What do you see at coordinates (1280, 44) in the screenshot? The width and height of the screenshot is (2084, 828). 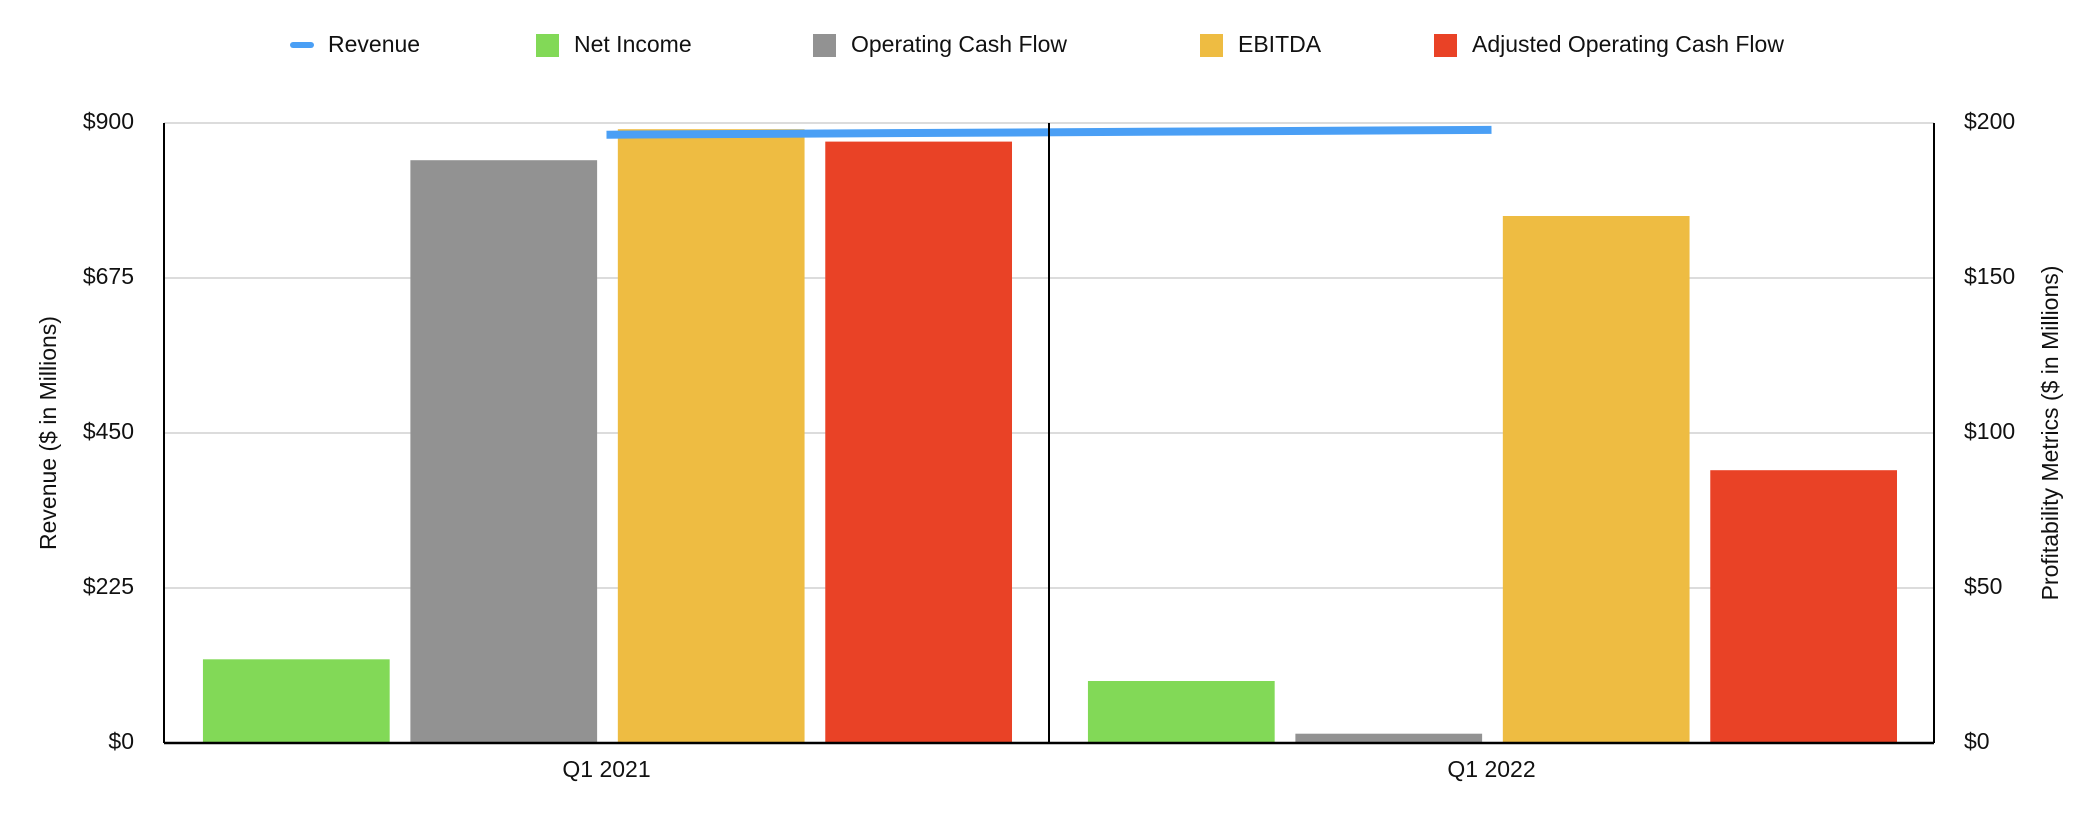 I see `legend-label: EBITDA` at bounding box center [1280, 44].